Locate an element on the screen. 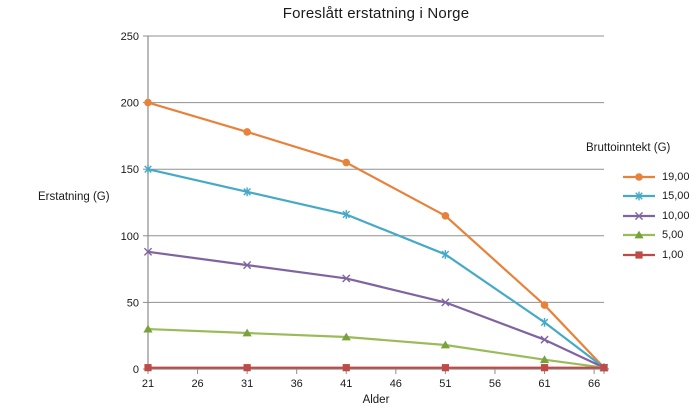 Image resolution: width=700 pixels, height=414 pixels. y-tick-label: 50 is located at coordinates (133, 303).